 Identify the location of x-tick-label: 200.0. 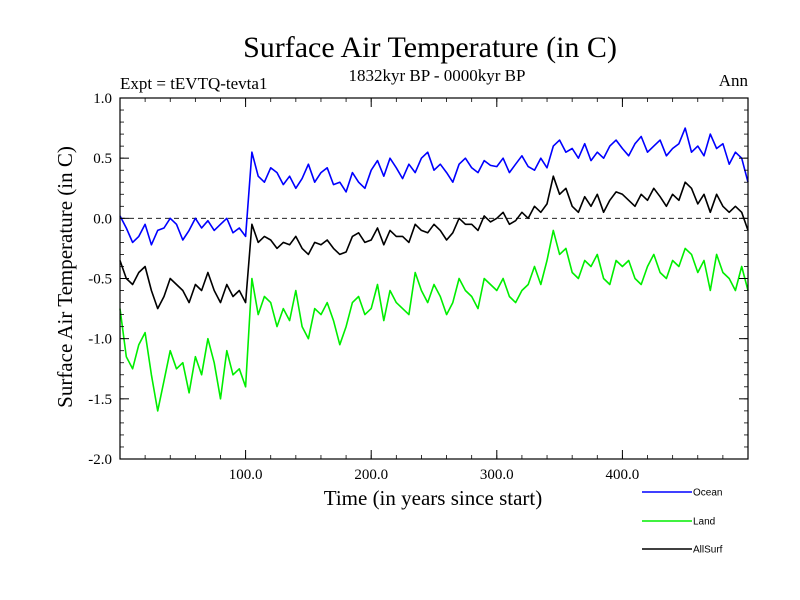
(371, 475).